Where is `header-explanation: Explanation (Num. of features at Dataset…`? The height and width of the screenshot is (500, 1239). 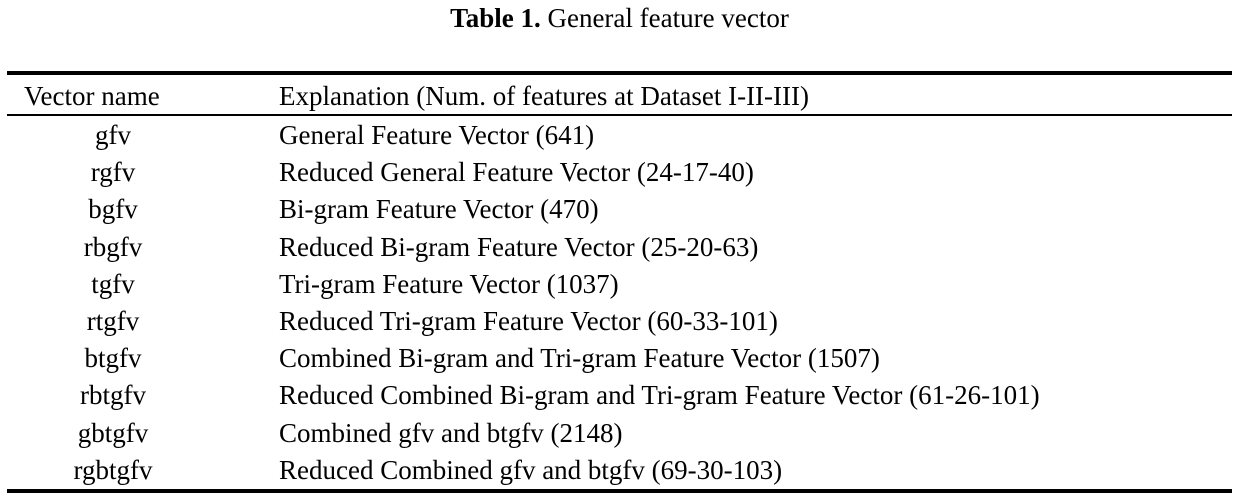 header-explanation: Explanation (Num. of features at Dataset… is located at coordinates (544, 96).